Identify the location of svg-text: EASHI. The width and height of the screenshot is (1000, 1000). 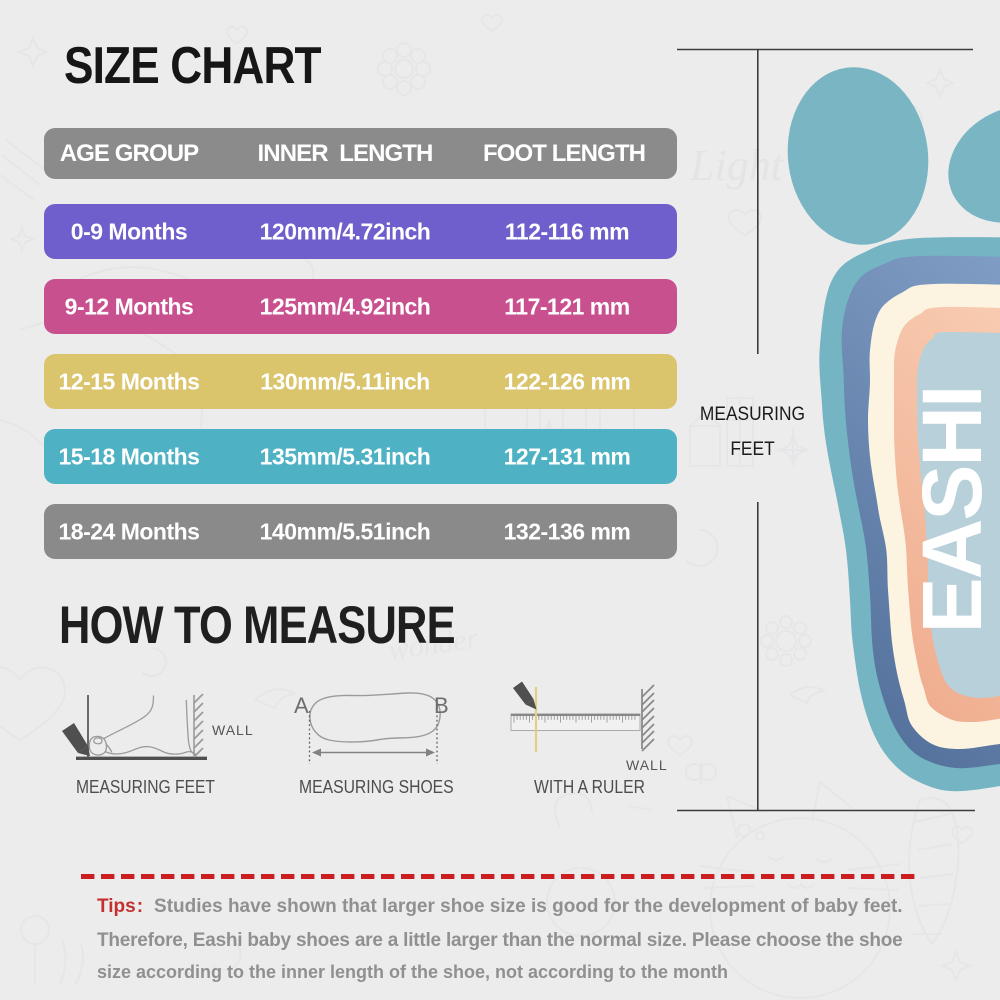
(952, 510).